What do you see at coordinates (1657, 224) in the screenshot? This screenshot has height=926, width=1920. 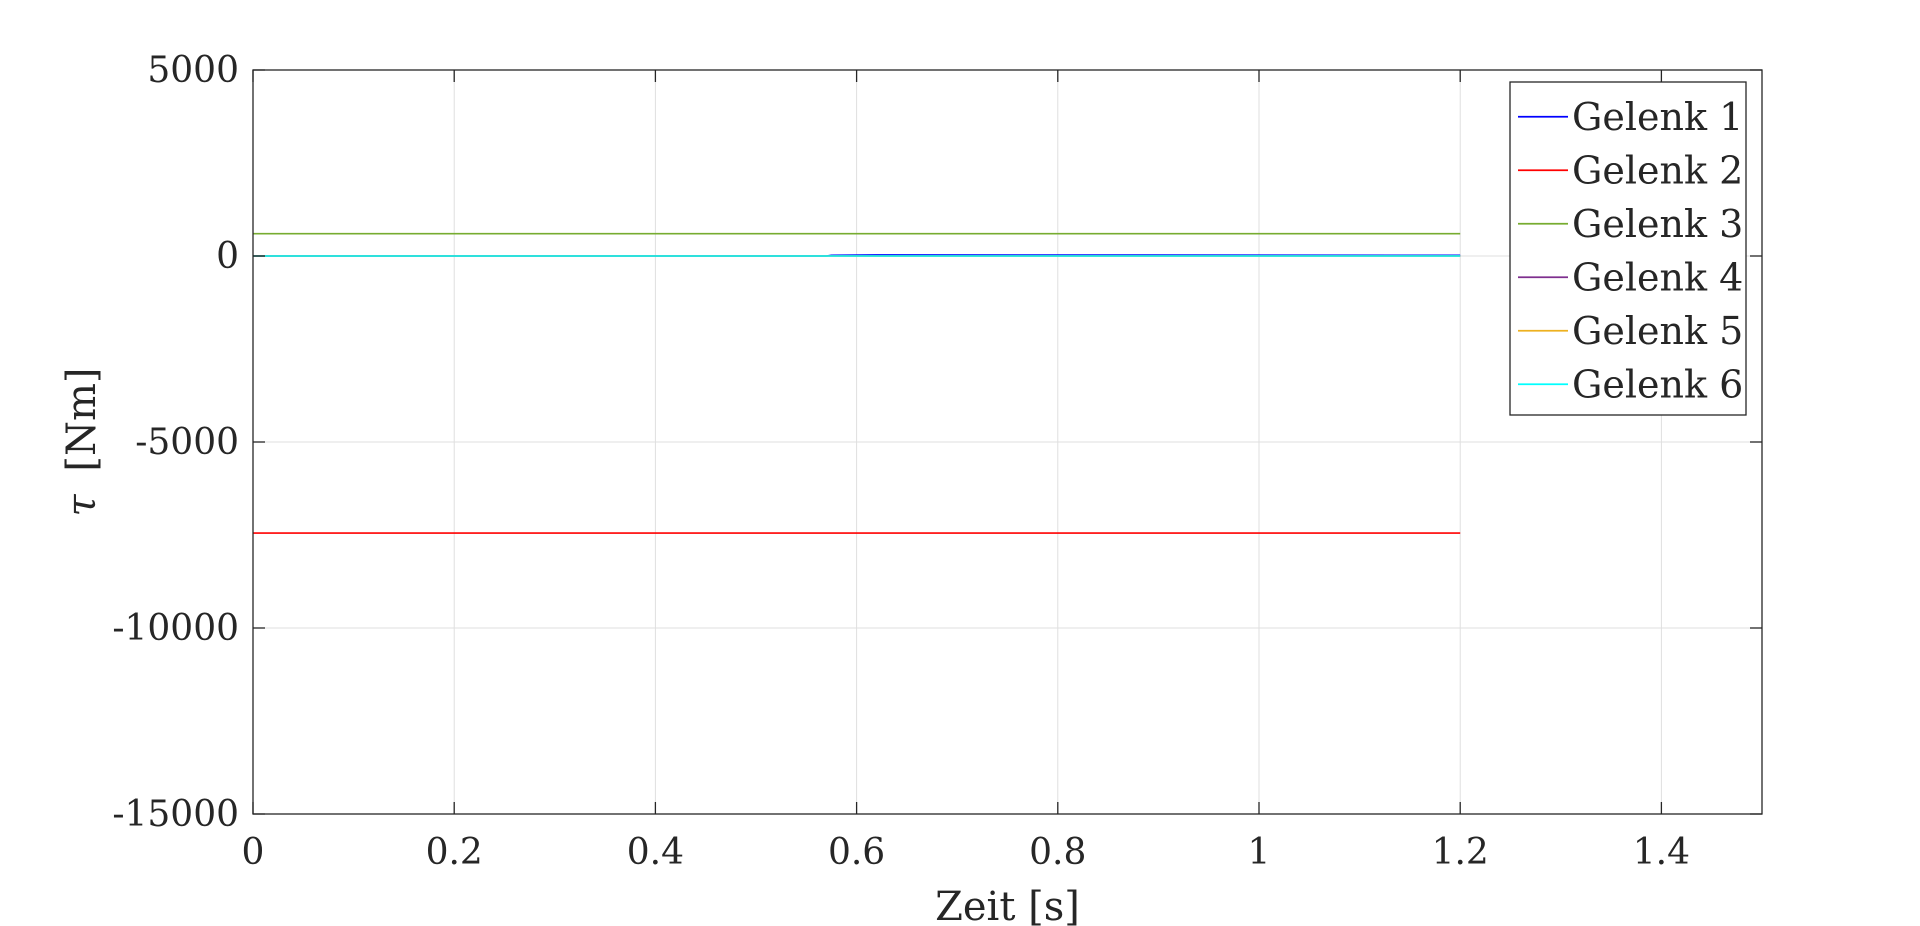 I see `legend-entry-label: Gelenk 3` at bounding box center [1657, 224].